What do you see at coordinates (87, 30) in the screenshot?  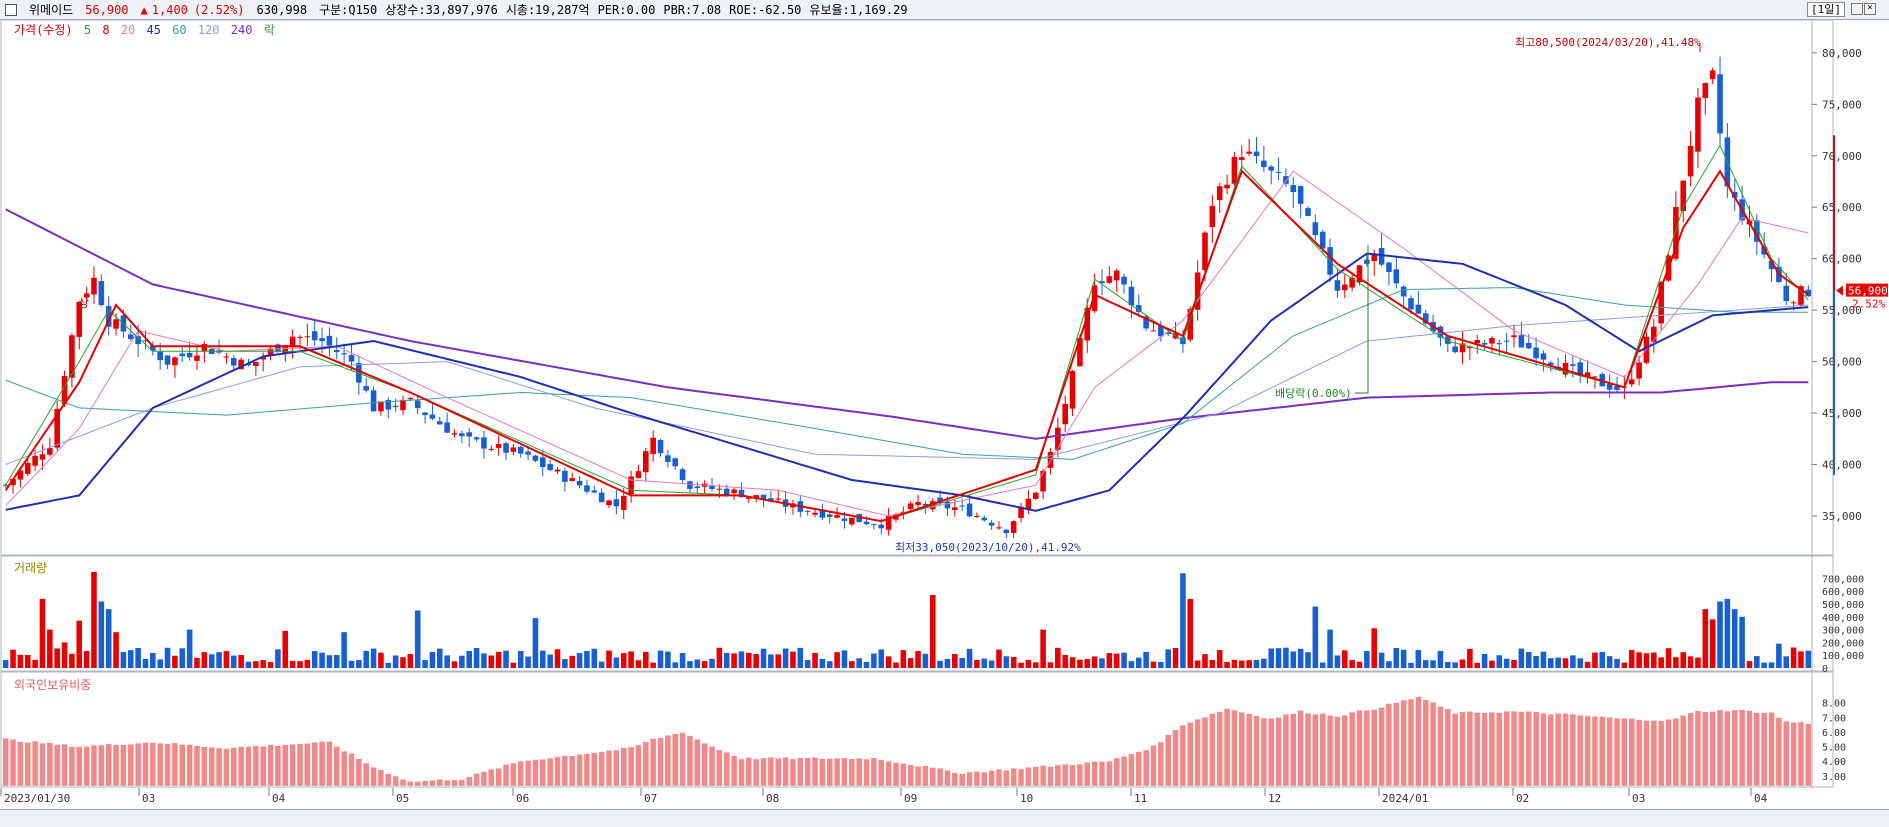 I see `legend-ma5: 5` at bounding box center [87, 30].